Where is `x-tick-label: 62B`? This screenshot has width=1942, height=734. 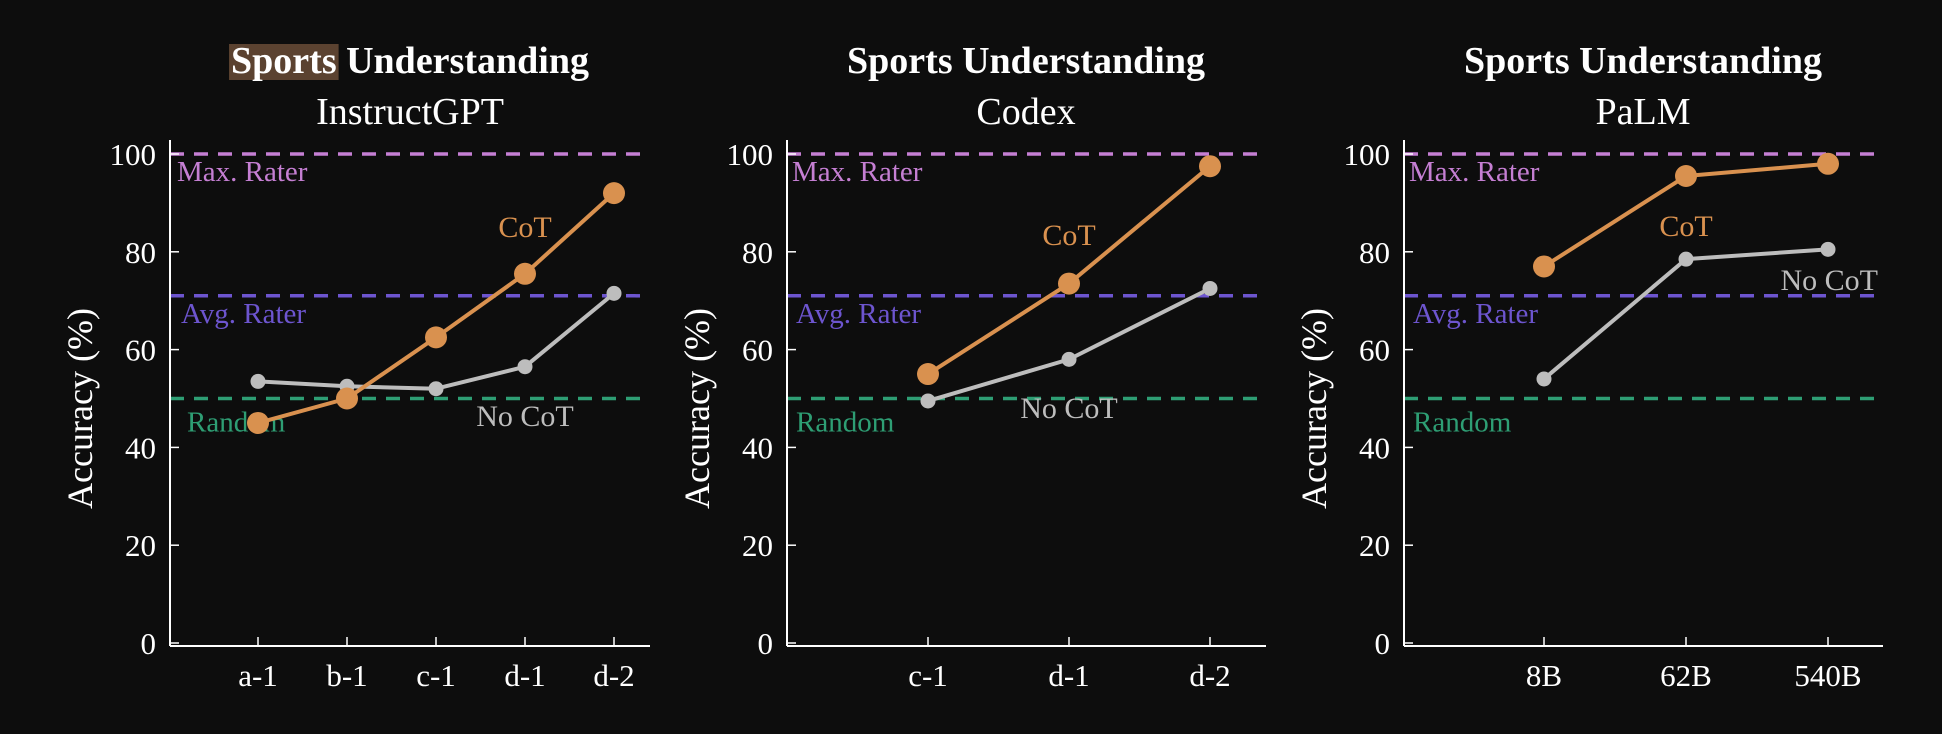 x-tick-label: 62B is located at coordinates (1686, 675).